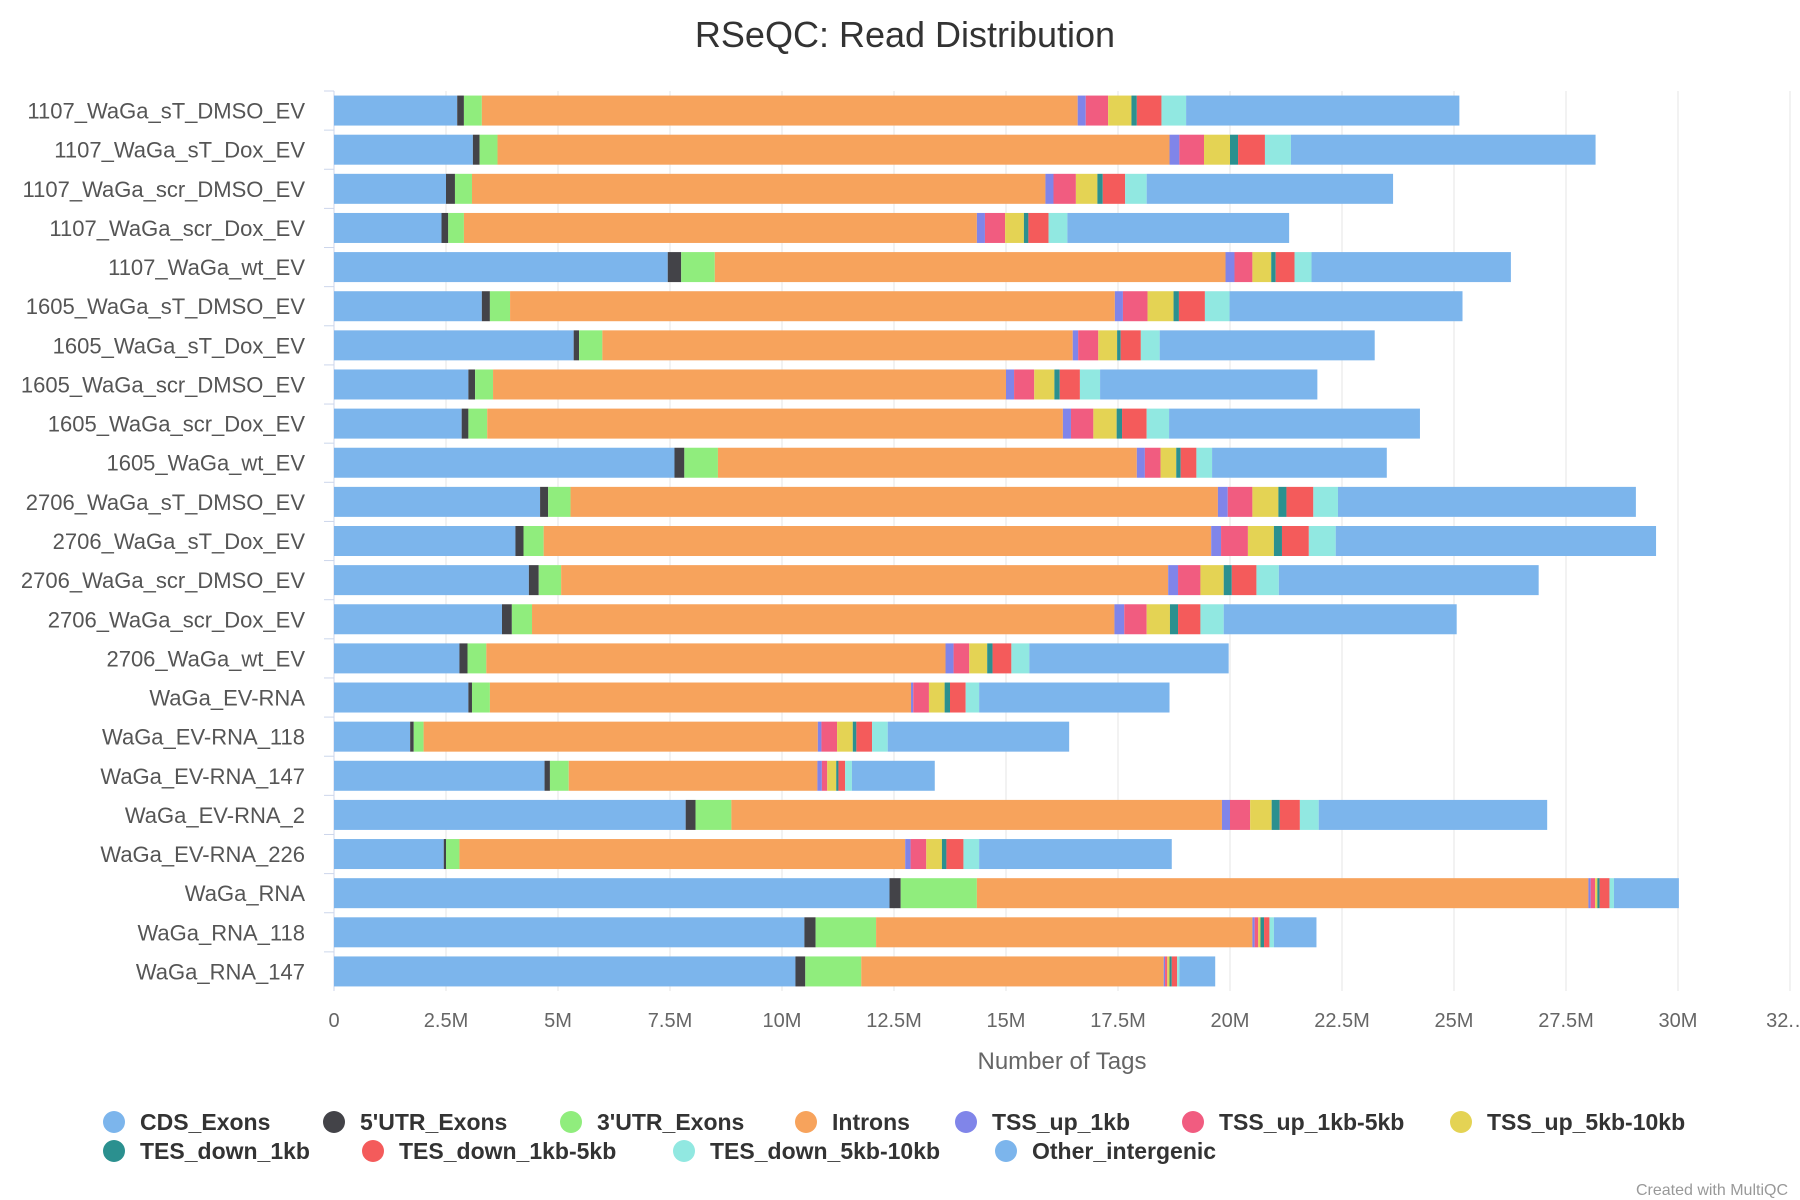 The height and width of the screenshot is (1200, 1800). What do you see at coordinates (806, 1151) in the screenshot?
I see `legend-item: TES_down_5kb-10kb` at bounding box center [806, 1151].